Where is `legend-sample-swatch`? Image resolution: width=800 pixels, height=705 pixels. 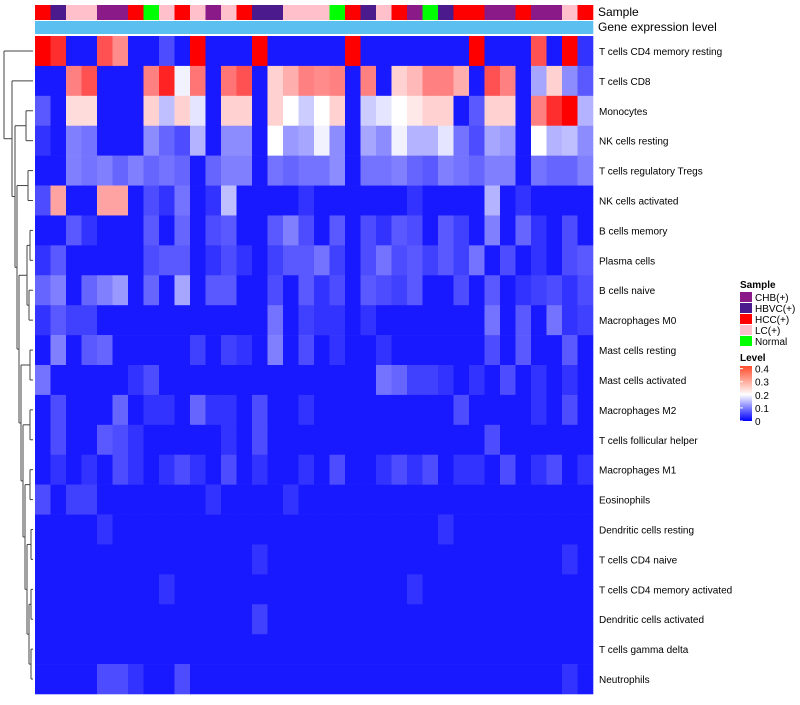 legend-sample-swatch is located at coordinates (746, 308).